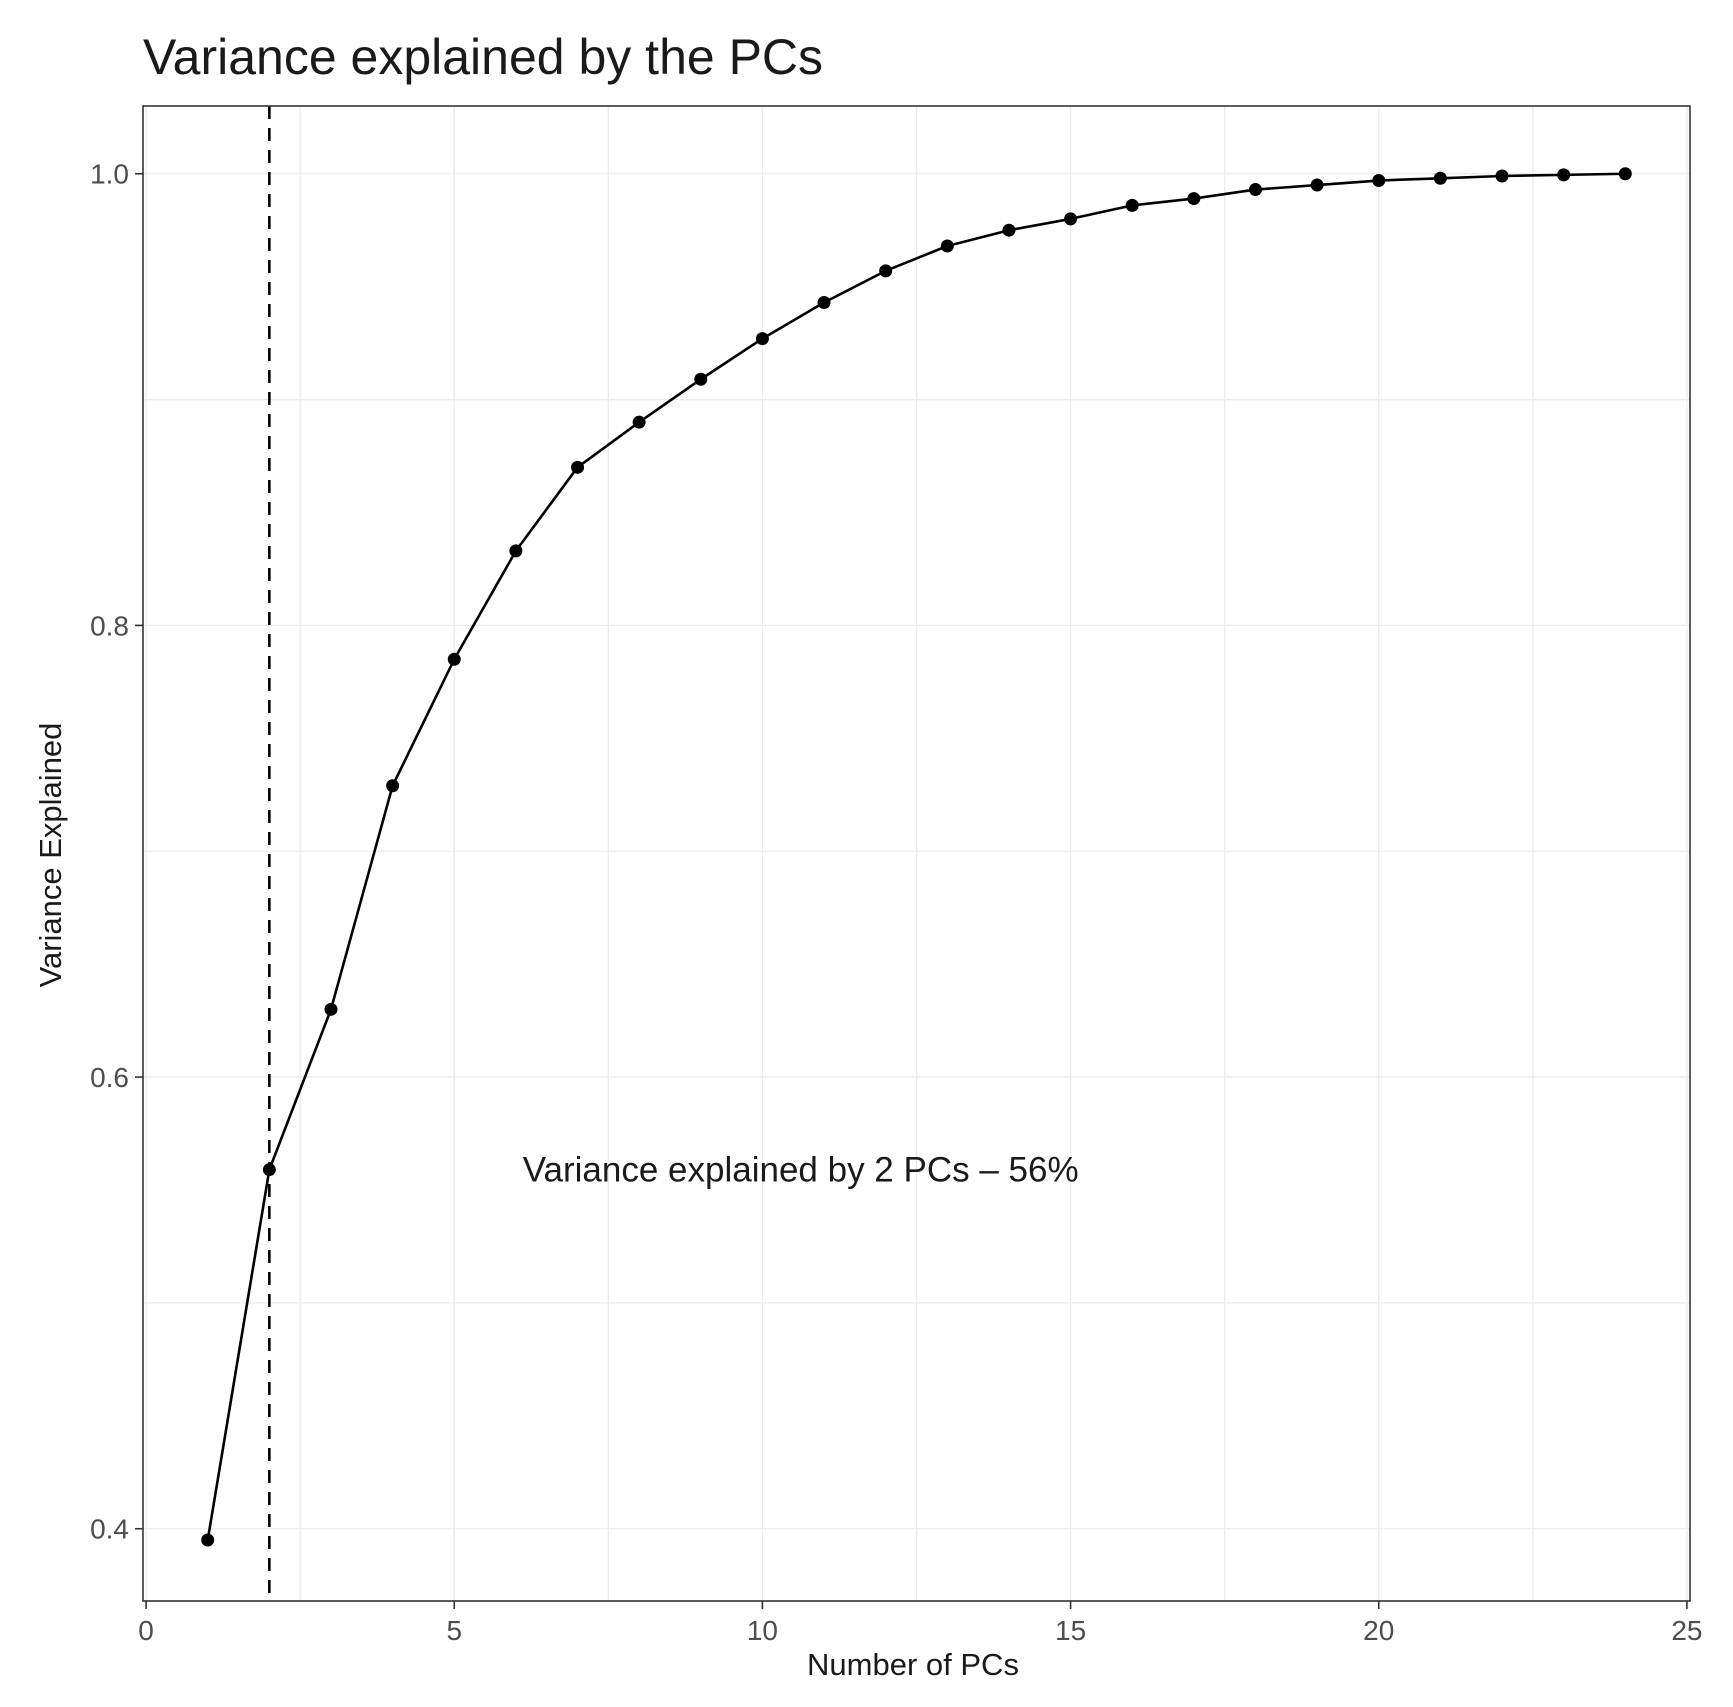 Image resolution: width=1733 pixels, height=1707 pixels. Describe the element at coordinates (1378, 1630) in the screenshot. I see `x-tick-label: 20` at that location.